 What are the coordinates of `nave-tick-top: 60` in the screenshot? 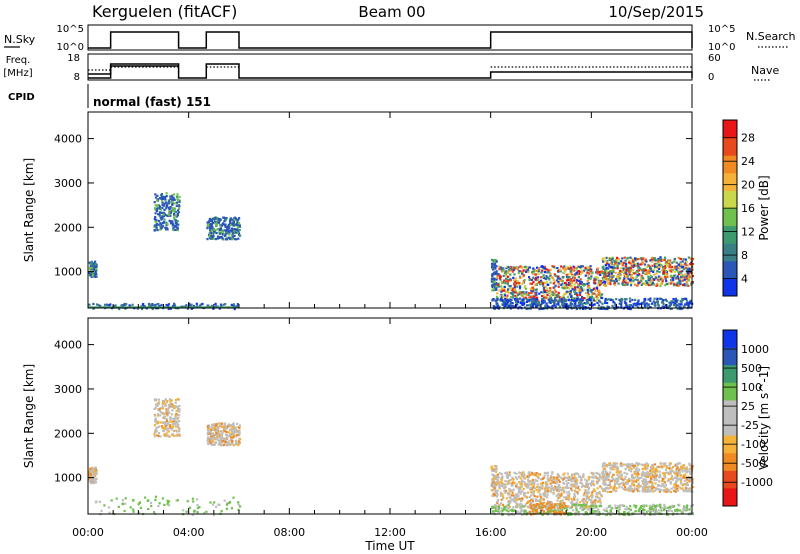 It's located at (714, 58).